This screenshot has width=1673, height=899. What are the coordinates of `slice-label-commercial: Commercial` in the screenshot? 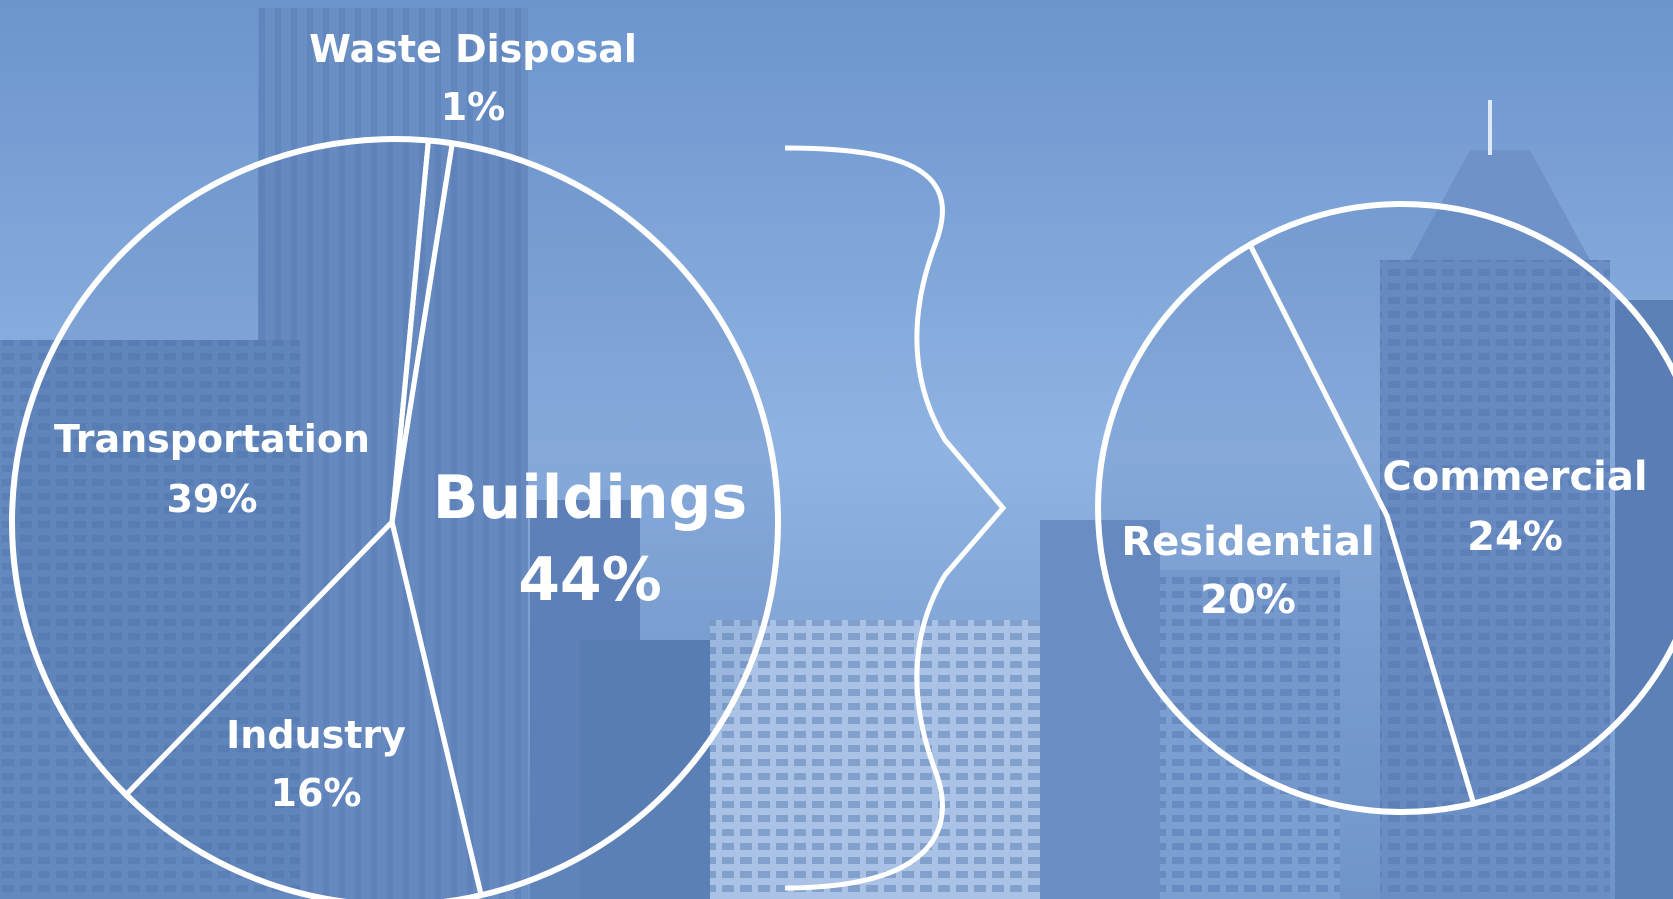 It's located at (1514, 477).